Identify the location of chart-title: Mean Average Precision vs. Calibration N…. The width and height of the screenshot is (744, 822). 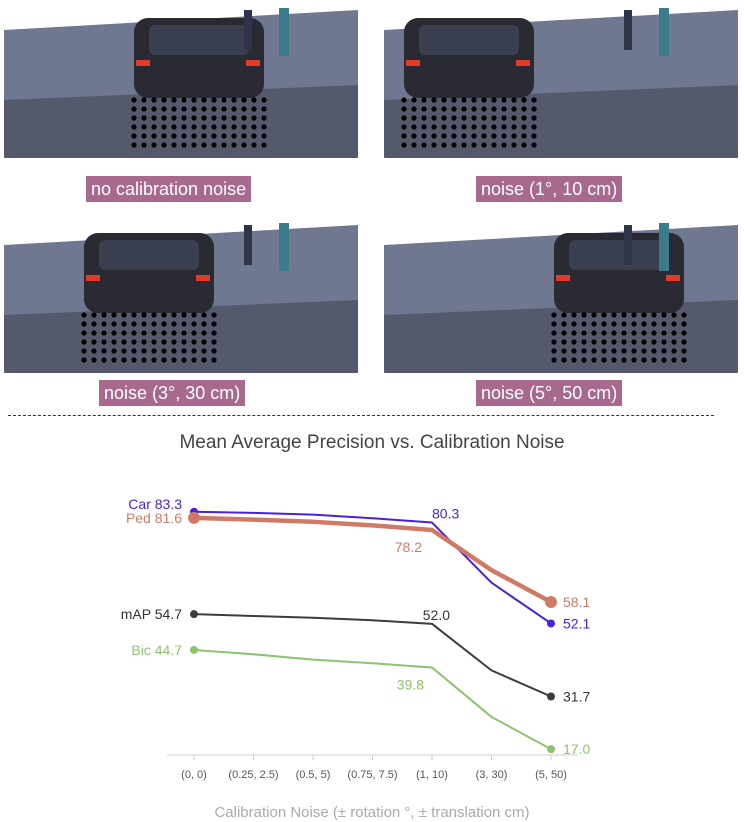
(371, 442).